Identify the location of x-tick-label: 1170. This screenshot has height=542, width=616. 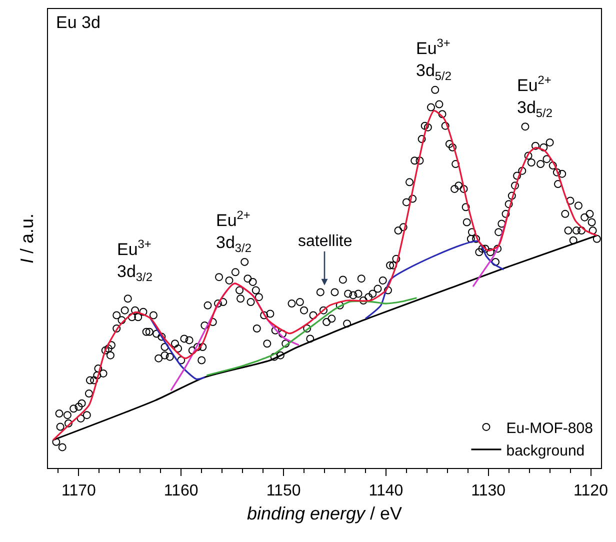
(79, 491).